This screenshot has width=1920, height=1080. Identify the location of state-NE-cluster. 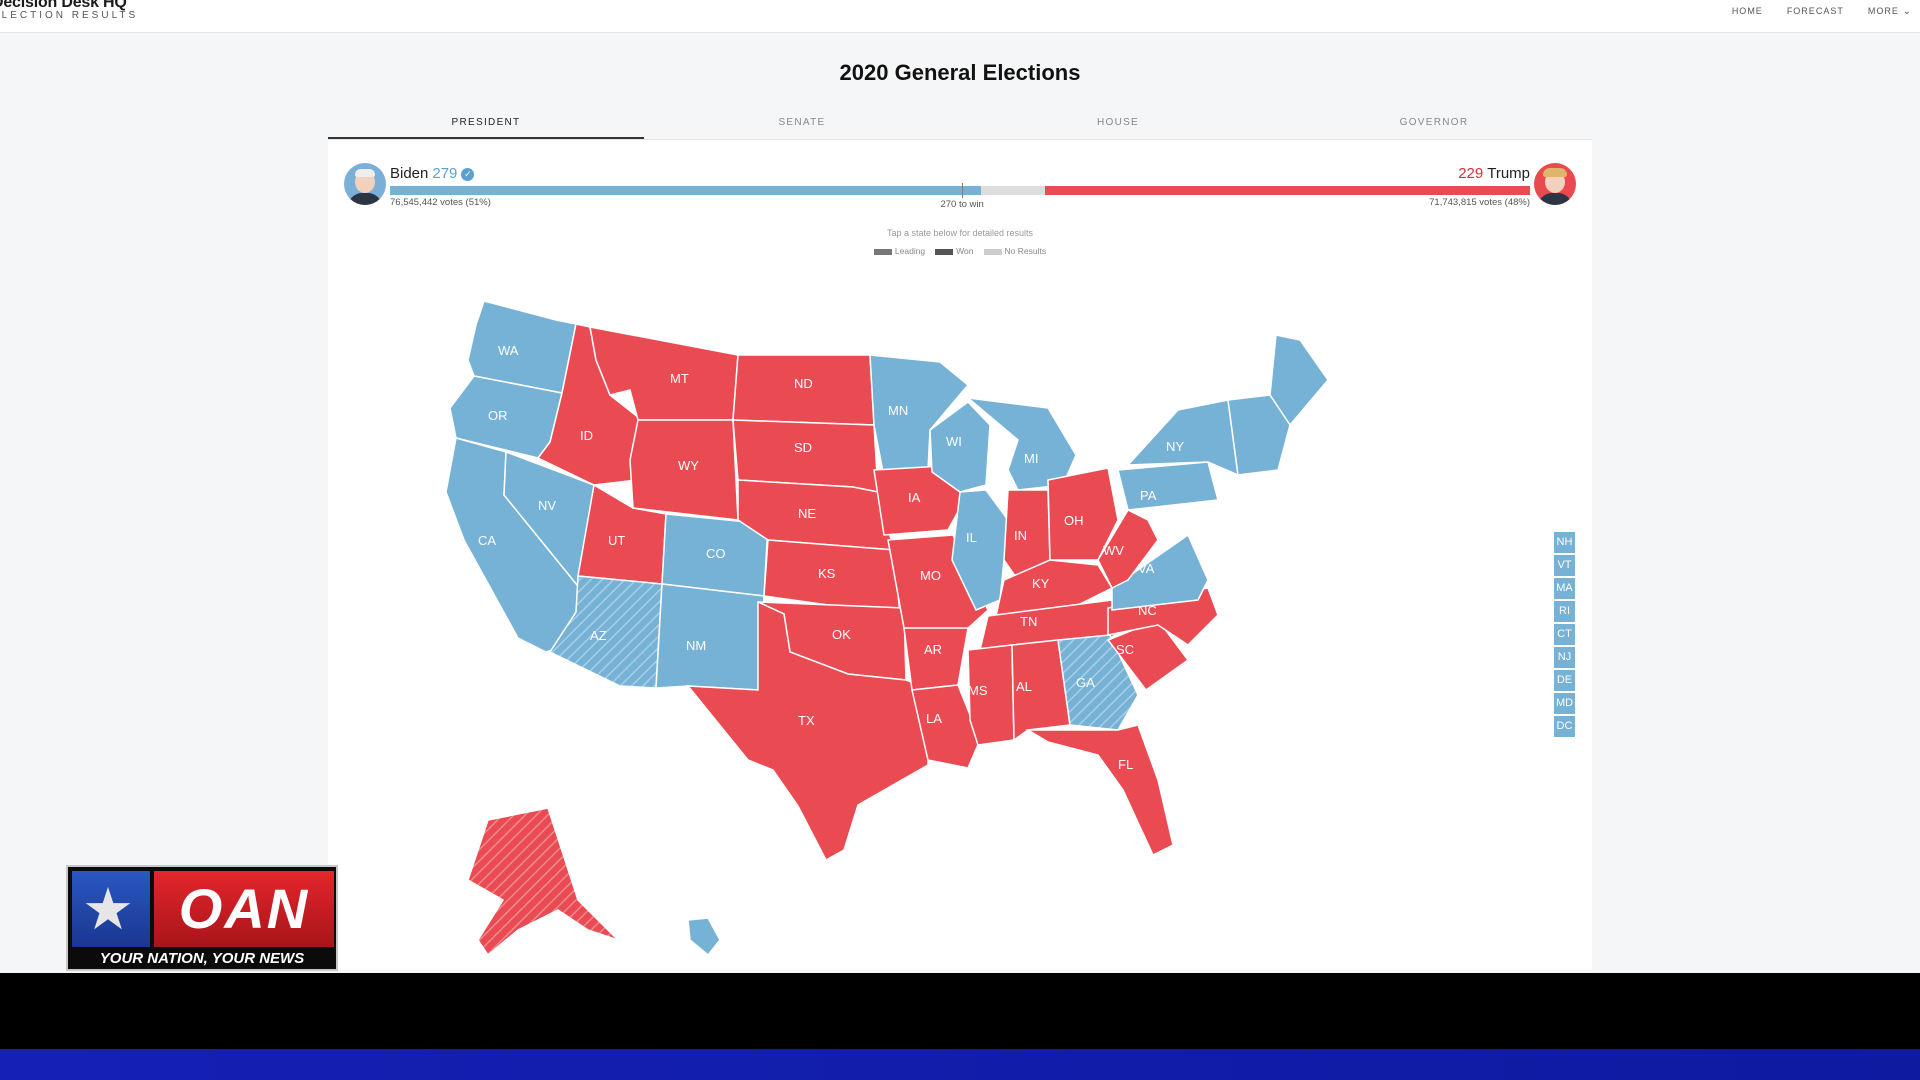
(1259, 435).